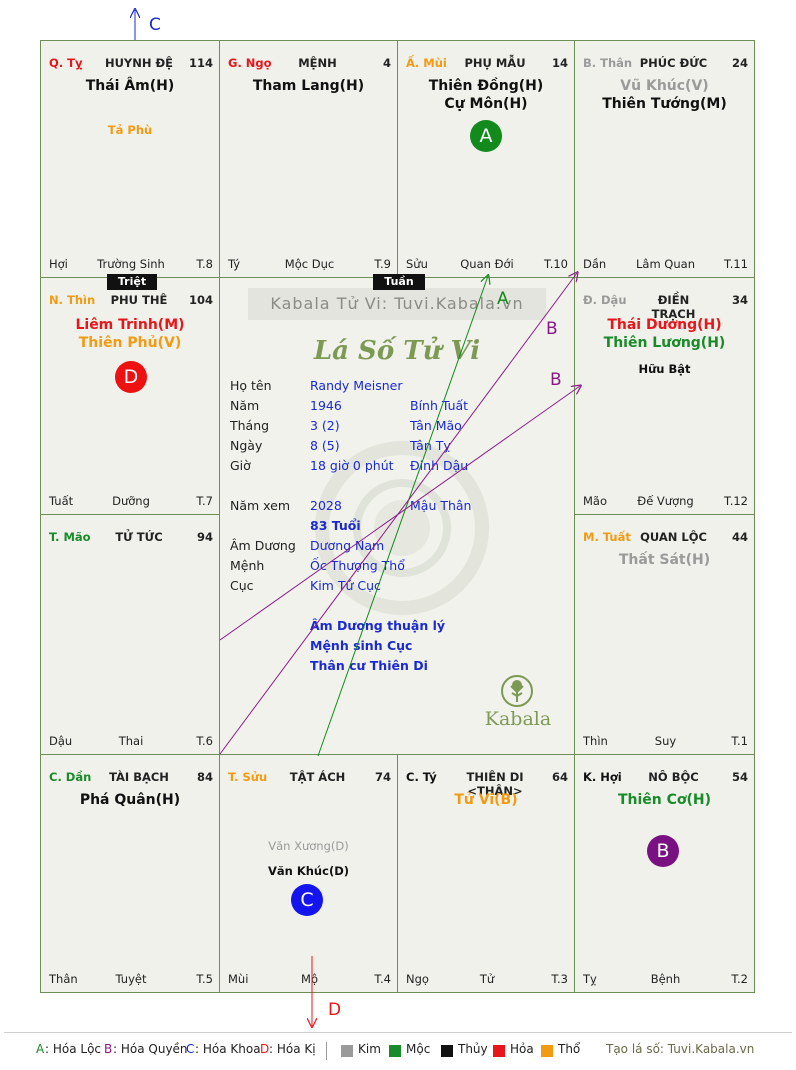 The height and width of the screenshot is (1070, 796). Describe the element at coordinates (386, 63) in the screenshot. I see `palace-number: 4` at that location.